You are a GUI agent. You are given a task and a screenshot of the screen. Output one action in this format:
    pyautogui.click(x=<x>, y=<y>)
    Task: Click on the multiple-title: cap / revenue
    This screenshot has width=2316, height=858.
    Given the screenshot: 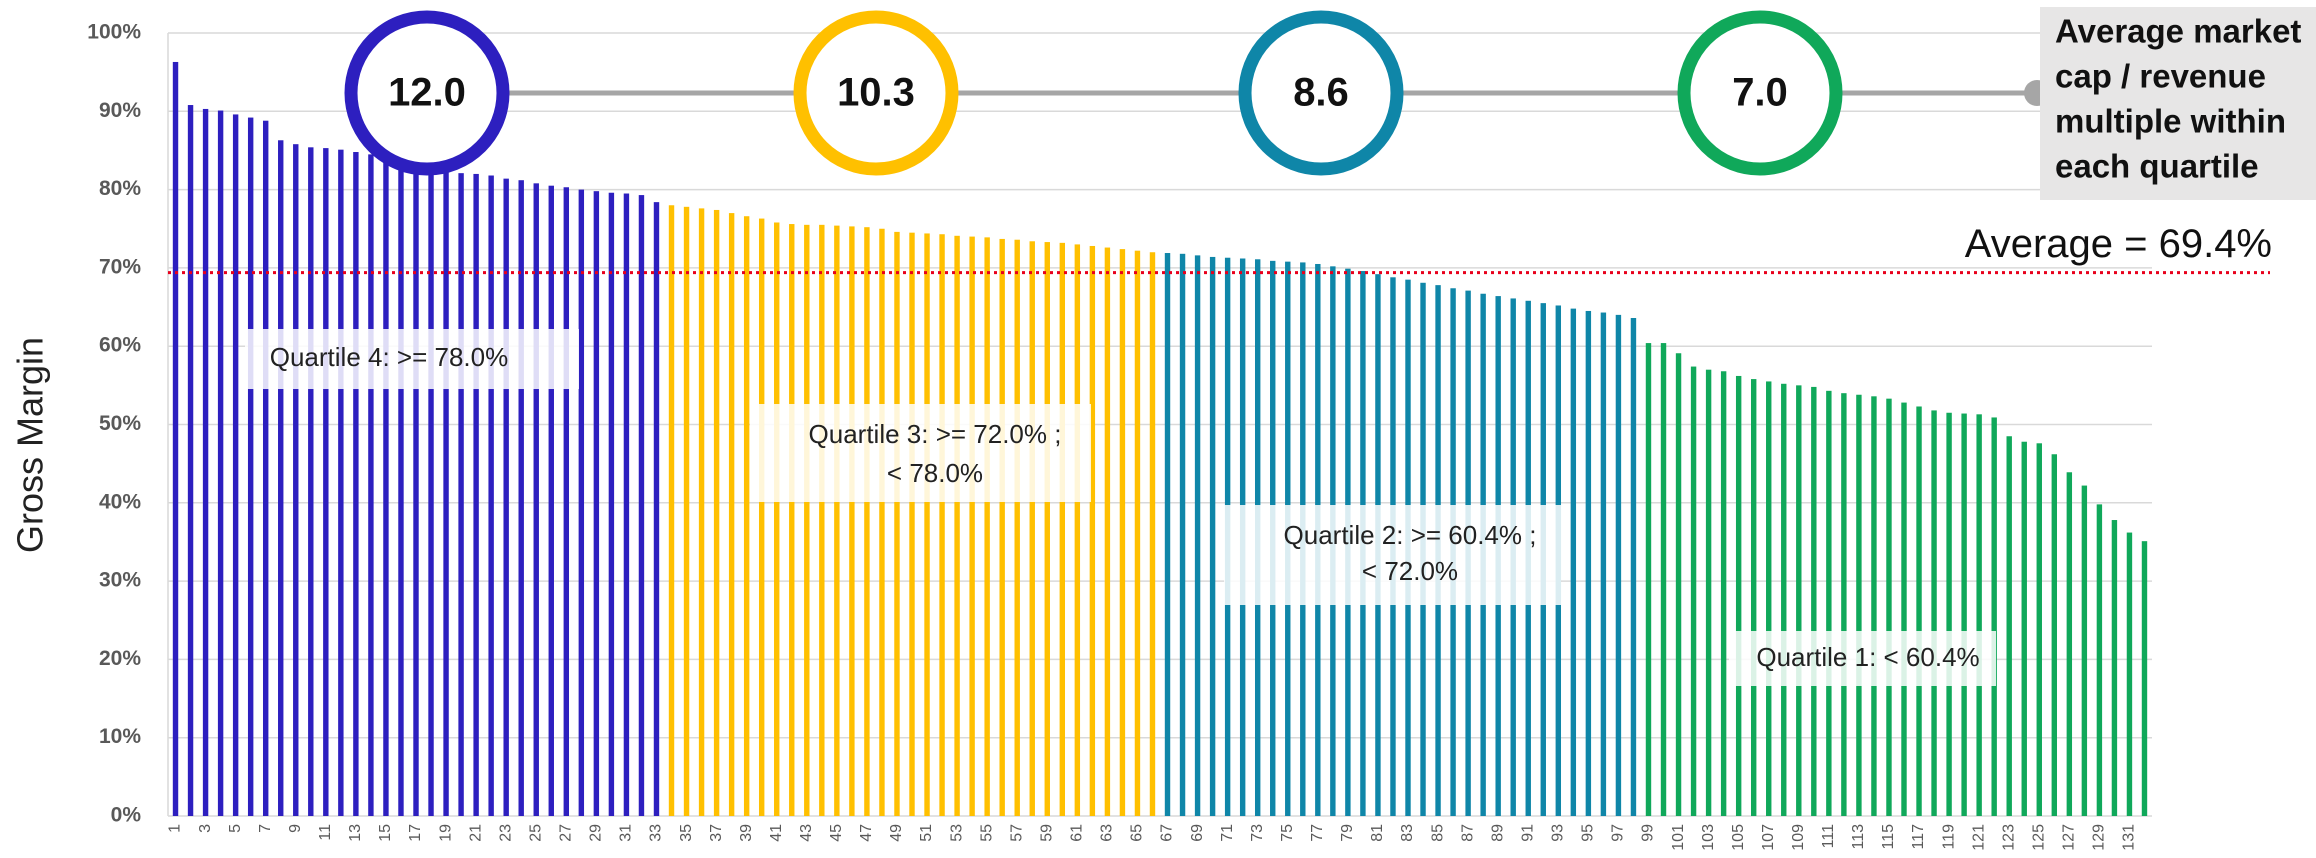 What is the action you would take?
    pyautogui.click(x=2160, y=76)
    